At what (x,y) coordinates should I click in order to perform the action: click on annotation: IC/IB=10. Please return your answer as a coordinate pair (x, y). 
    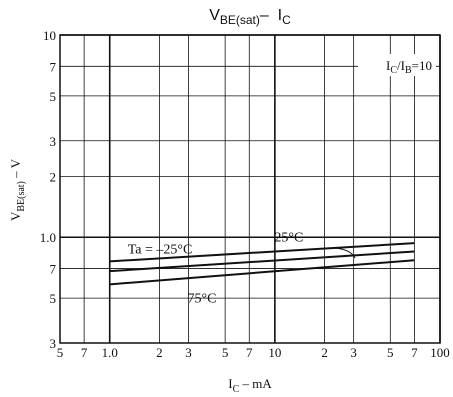
    Looking at the image, I should click on (409, 67).